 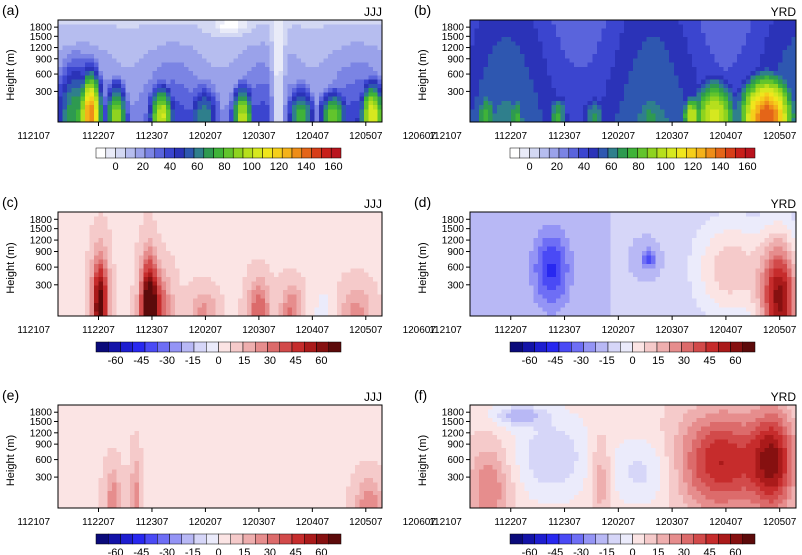 I want to click on x-tick-label: 120307, so click(x=672, y=522).